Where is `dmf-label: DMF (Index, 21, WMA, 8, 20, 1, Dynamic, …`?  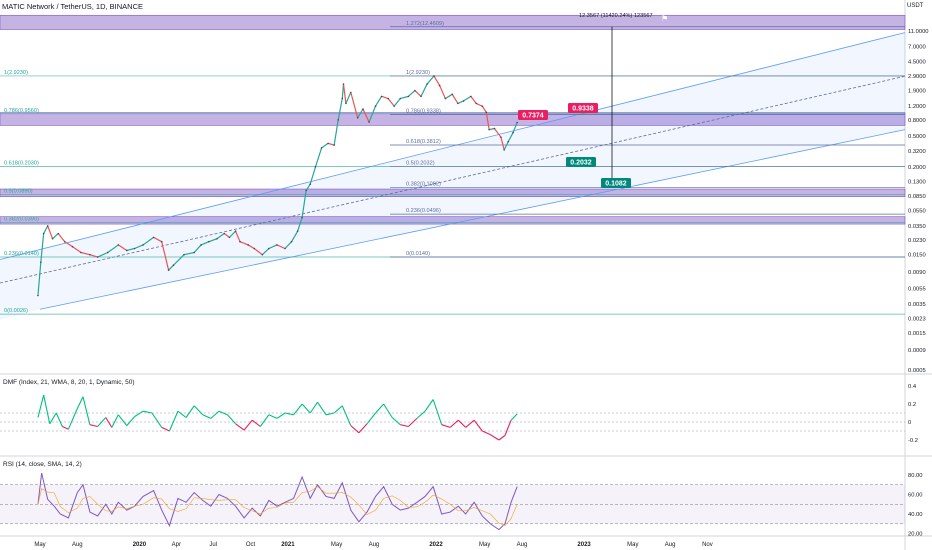
dmf-label: DMF (Index, 21, WMA, 8, 20, 1, Dynamic, … is located at coordinates (69, 382).